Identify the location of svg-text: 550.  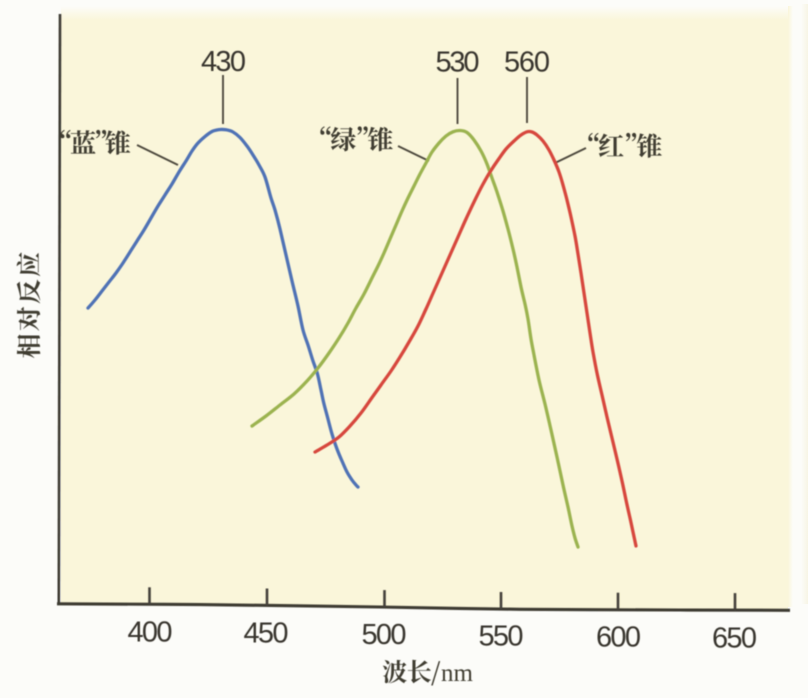
(501, 636).